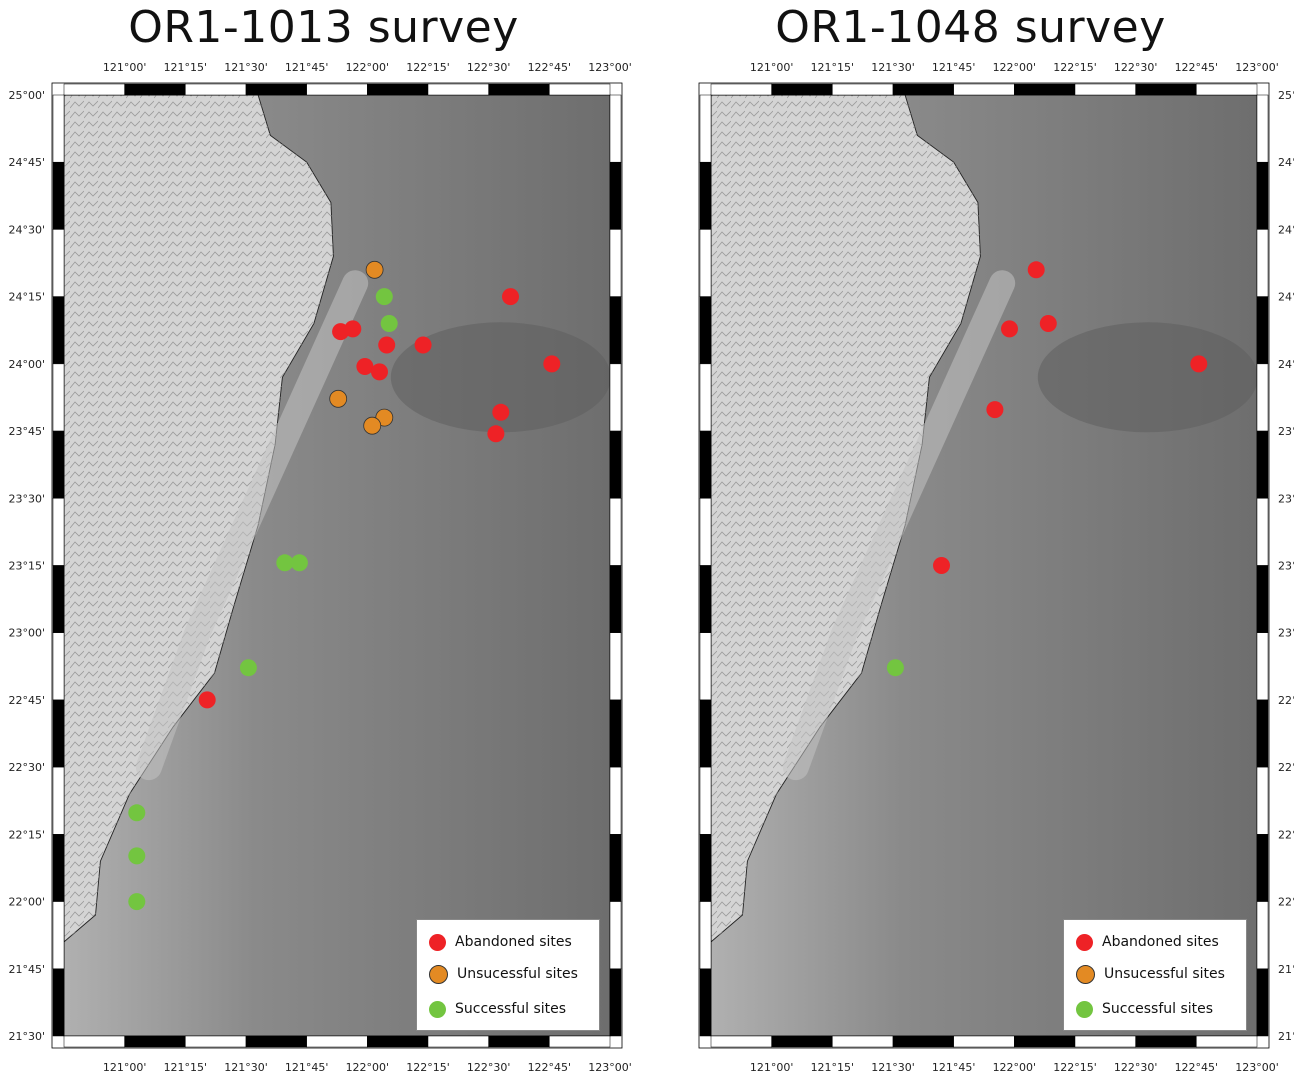 This screenshot has width=1294, height=1073. I want to click on legend-item-abandoned: Abandoned sites, so click(494, 942).